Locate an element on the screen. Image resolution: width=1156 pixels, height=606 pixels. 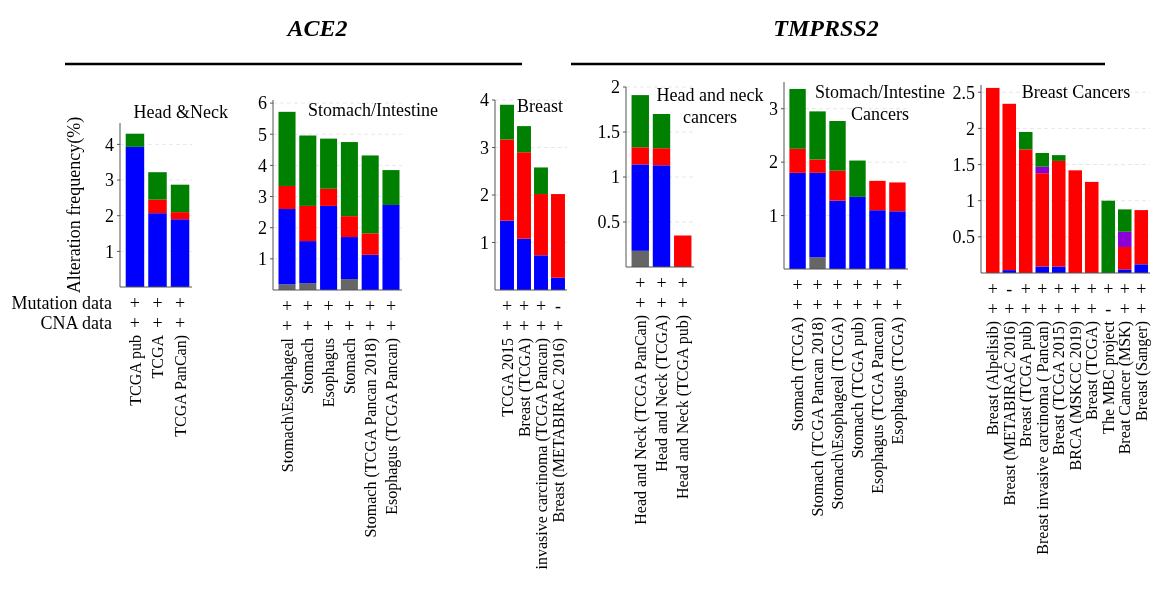
x-tick-label: Esophagus is located at coordinates (329, 373).